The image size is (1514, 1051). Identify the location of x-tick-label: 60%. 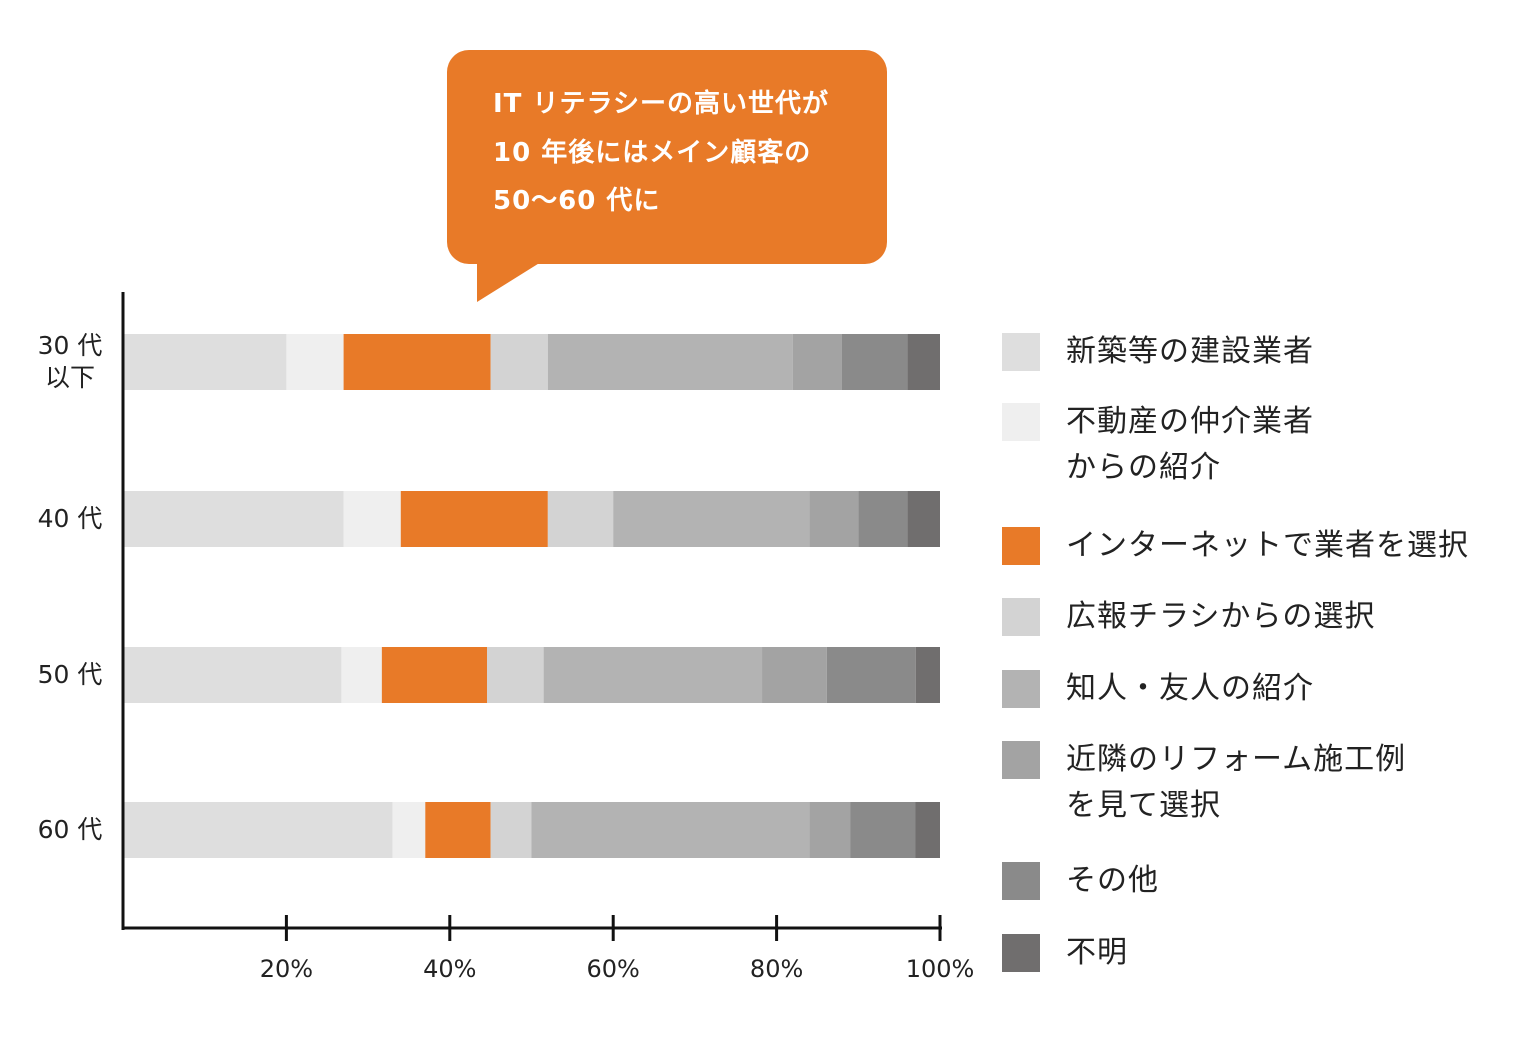
(613, 969).